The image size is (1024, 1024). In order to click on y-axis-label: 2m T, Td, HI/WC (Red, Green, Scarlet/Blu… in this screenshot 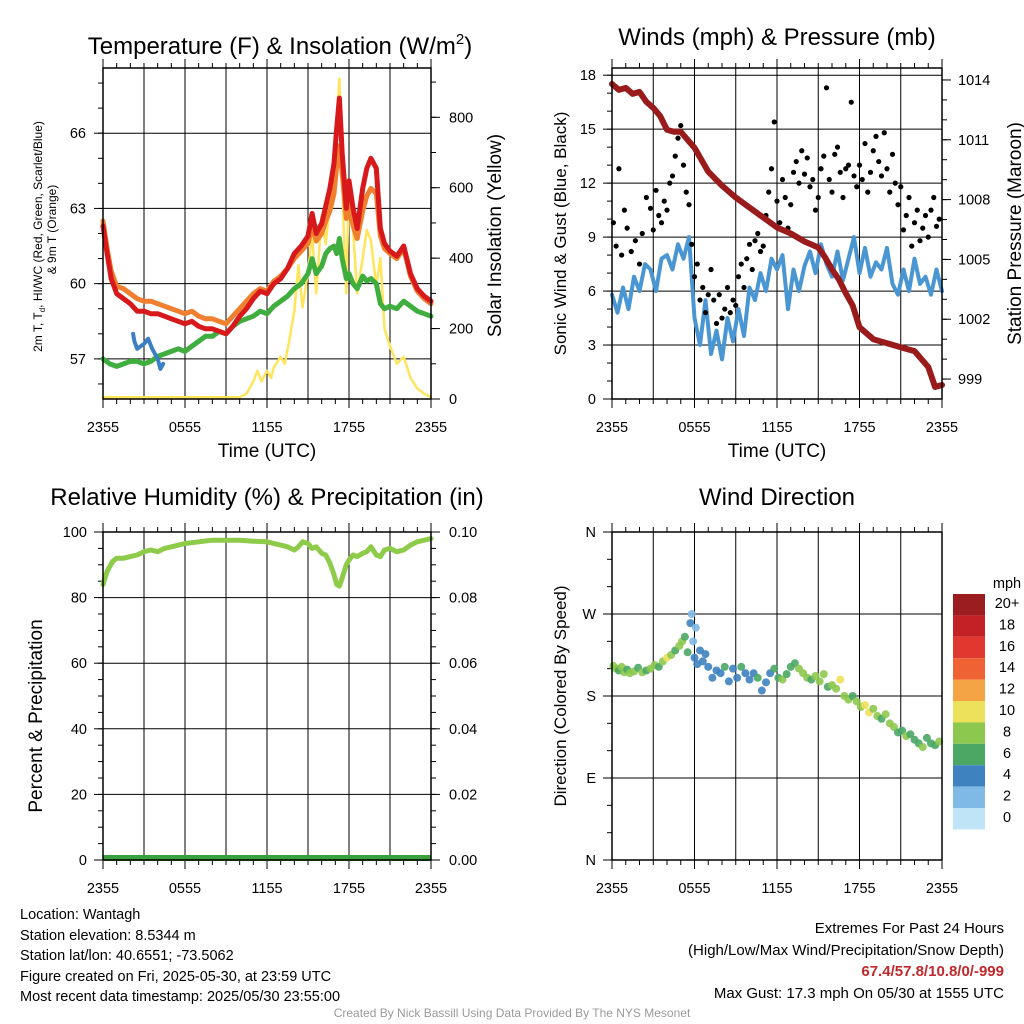, I will do `click(39, 236)`.